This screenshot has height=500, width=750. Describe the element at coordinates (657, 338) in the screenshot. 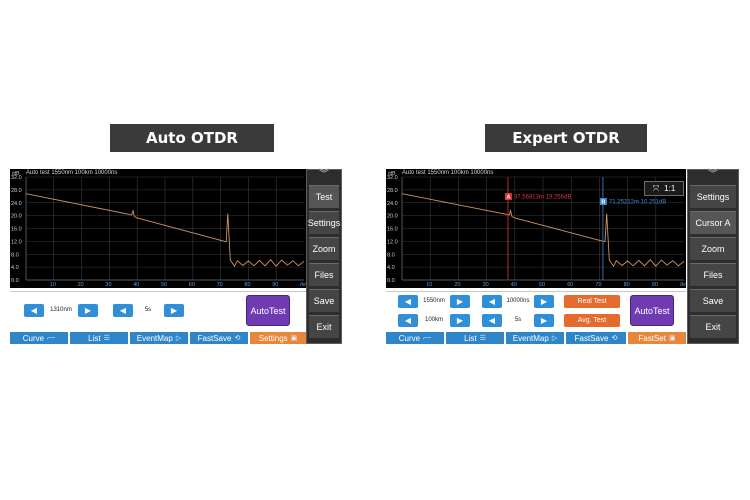

I see `tab-fastset: FastSet ▣` at that location.